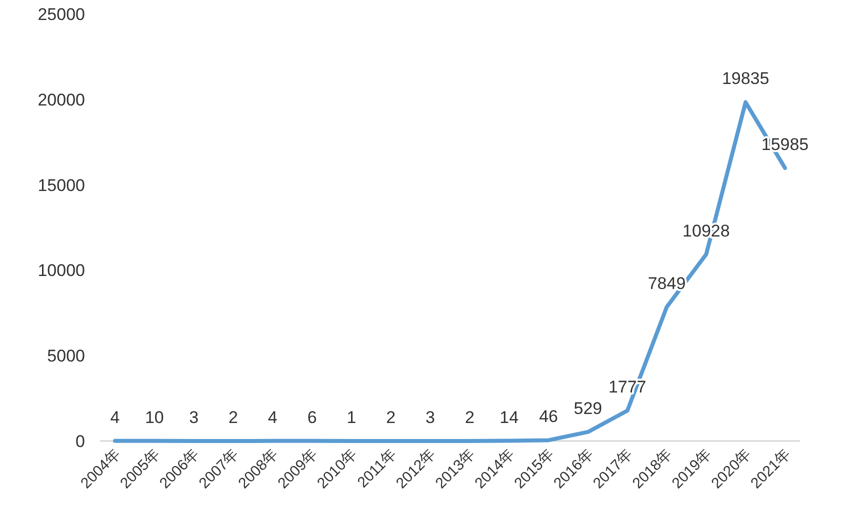 The image size is (855, 513). I want to click on y-tick-label: 25000, so click(61, 14).